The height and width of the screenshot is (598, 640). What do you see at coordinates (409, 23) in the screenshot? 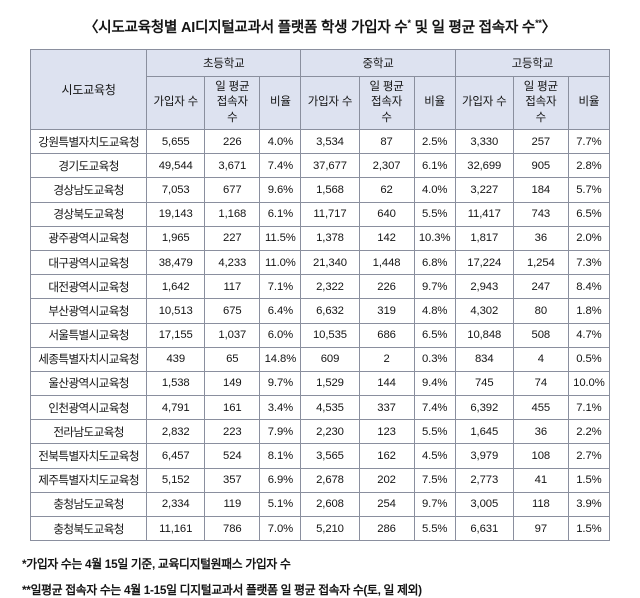
I see `title-footnote-marker-1: *` at bounding box center [409, 23].